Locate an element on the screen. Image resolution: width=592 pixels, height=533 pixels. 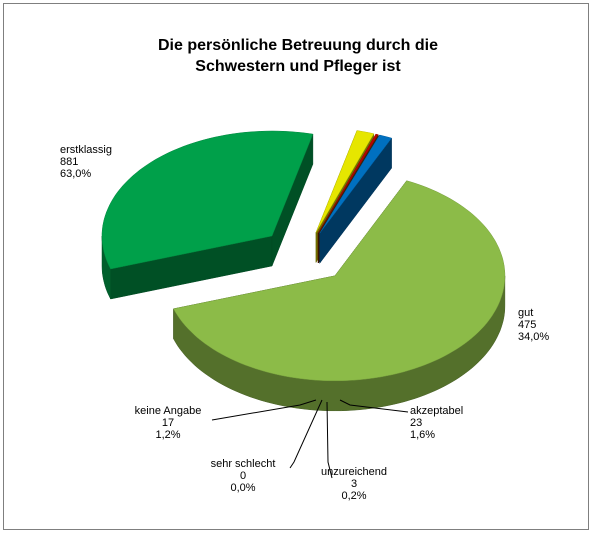
data-label-line: 23 is located at coordinates (416, 423).